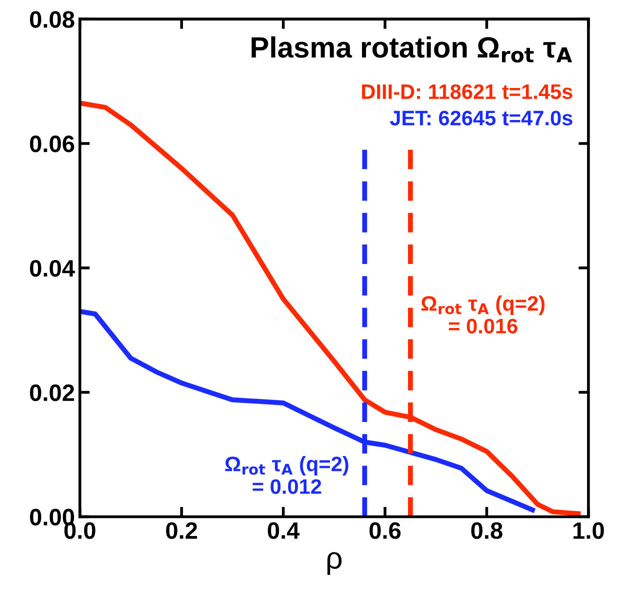 Image resolution: width=624 pixels, height=596 pixels. Describe the element at coordinates (412, 49) in the screenshot. I see `text: Plasma rotation Ω$_{rot}$ τ$_{A}$` at that location.